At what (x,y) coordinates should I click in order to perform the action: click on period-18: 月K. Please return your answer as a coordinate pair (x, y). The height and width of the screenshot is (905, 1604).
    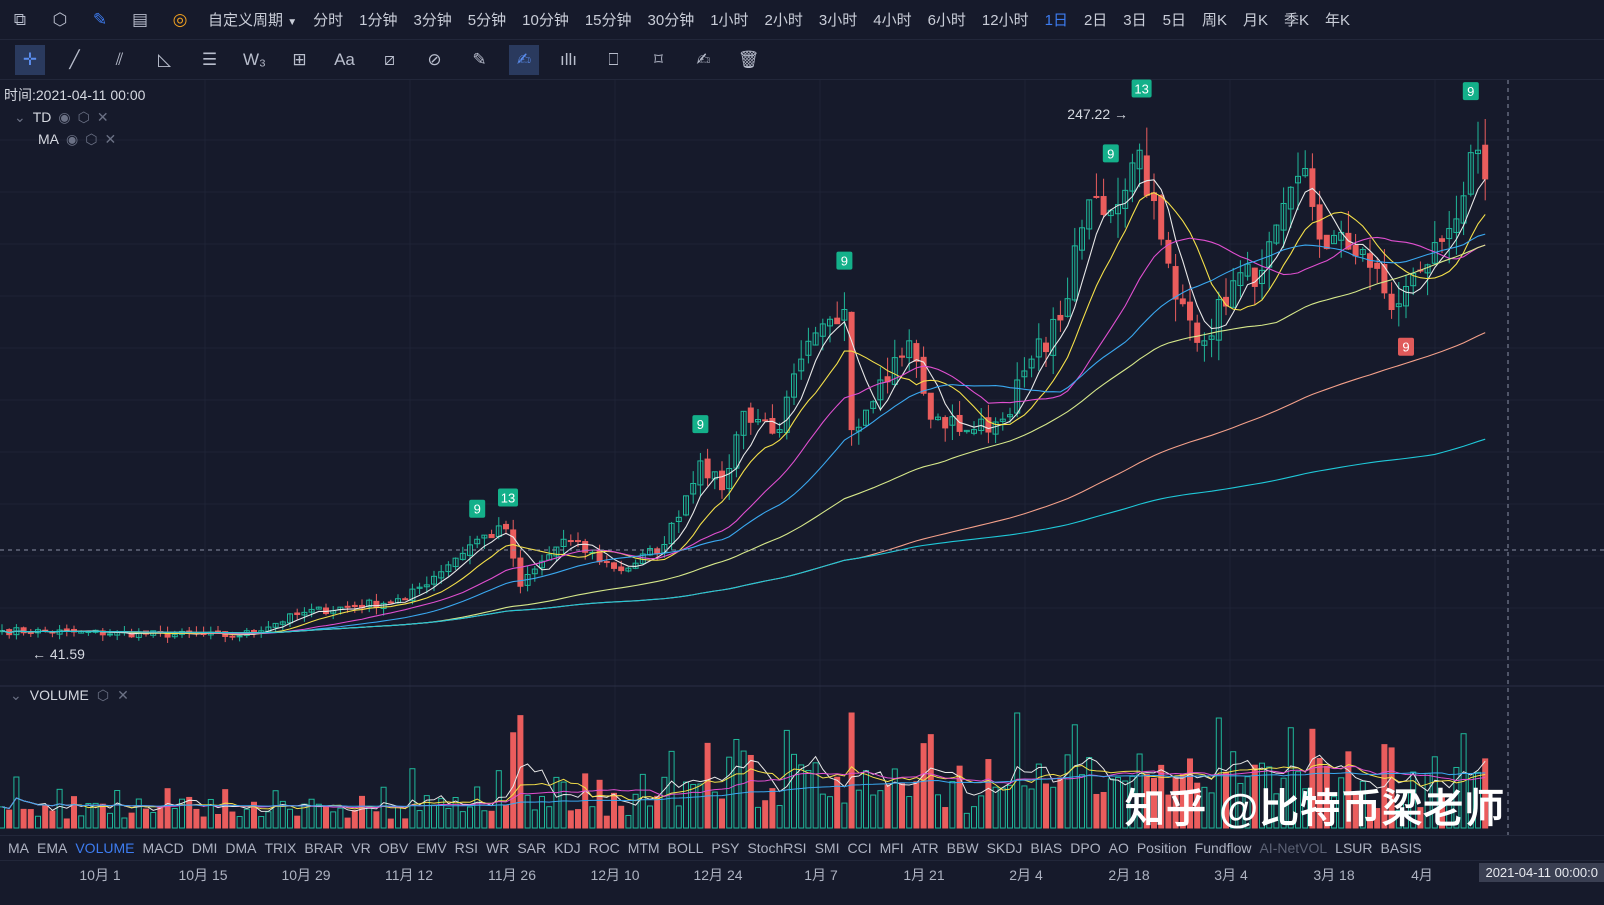
    Looking at the image, I should click on (1256, 20).